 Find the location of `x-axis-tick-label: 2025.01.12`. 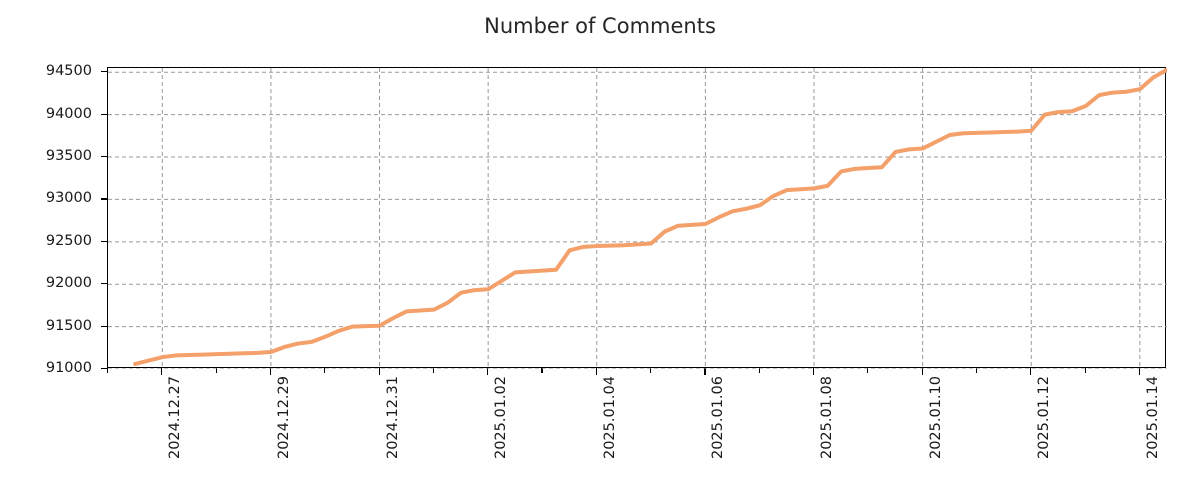

x-axis-tick-label: 2025.01.12 is located at coordinates (1044, 418).